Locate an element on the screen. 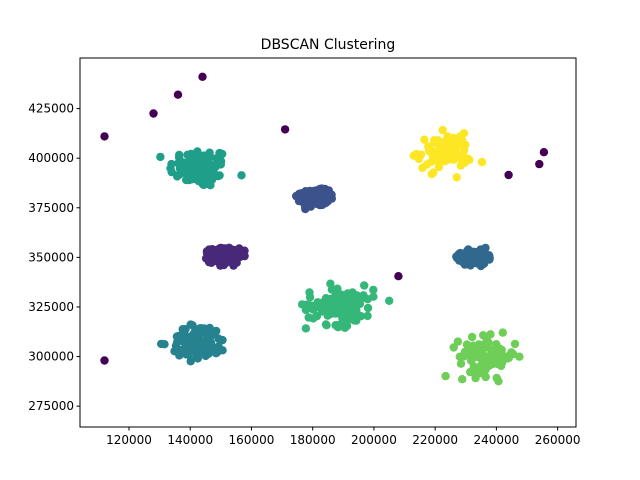  y-tick-label: 375000 is located at coordinates (51, 208).